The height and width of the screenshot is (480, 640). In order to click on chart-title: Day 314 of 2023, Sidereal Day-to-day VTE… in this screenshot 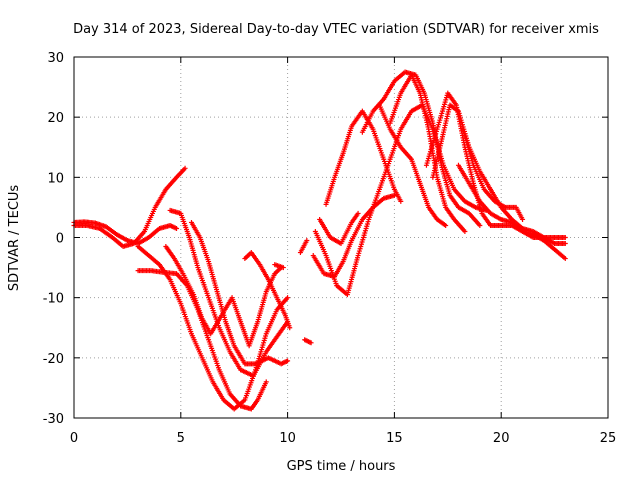, I will do `click(336, 29)`.